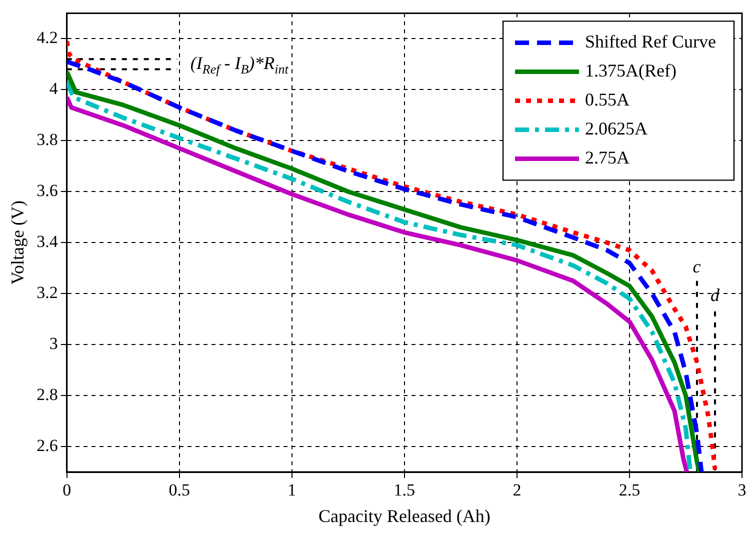 Image resolution: width=756 pixels, height=536 pixels. I want to click on y-tick-label: 3.6, so click(47, 190).